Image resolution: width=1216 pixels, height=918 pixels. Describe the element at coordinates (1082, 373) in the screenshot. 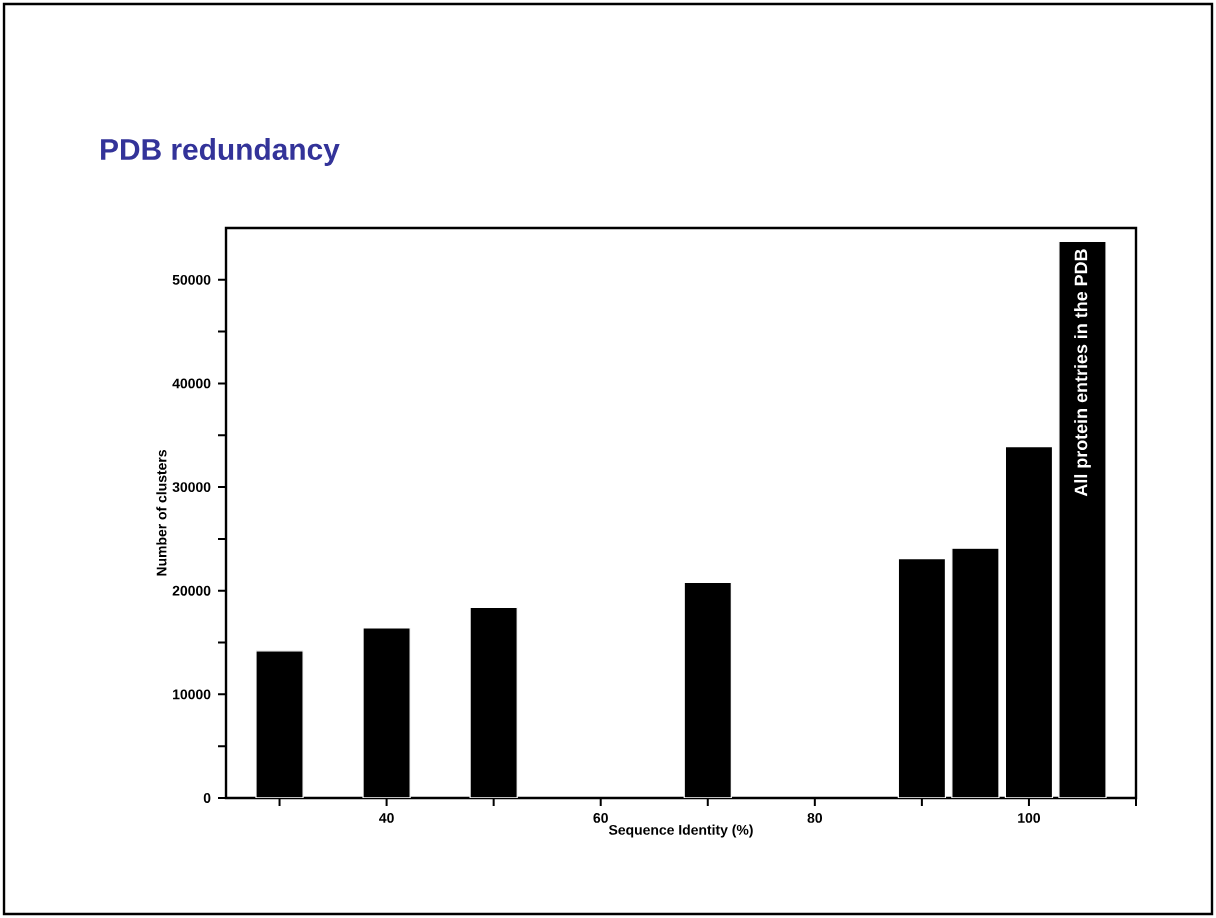

I see `annotation: All protein entries in the PDB` at that location.